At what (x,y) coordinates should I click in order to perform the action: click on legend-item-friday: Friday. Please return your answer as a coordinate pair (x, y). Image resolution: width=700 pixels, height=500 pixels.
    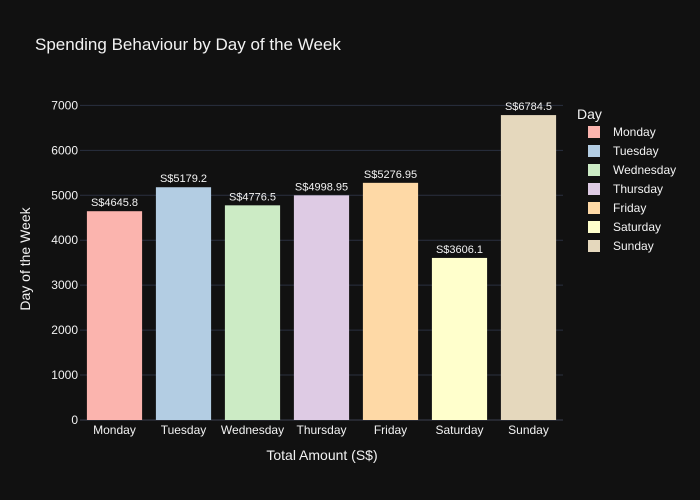
    Looking at the image, I should click on (617, 208).